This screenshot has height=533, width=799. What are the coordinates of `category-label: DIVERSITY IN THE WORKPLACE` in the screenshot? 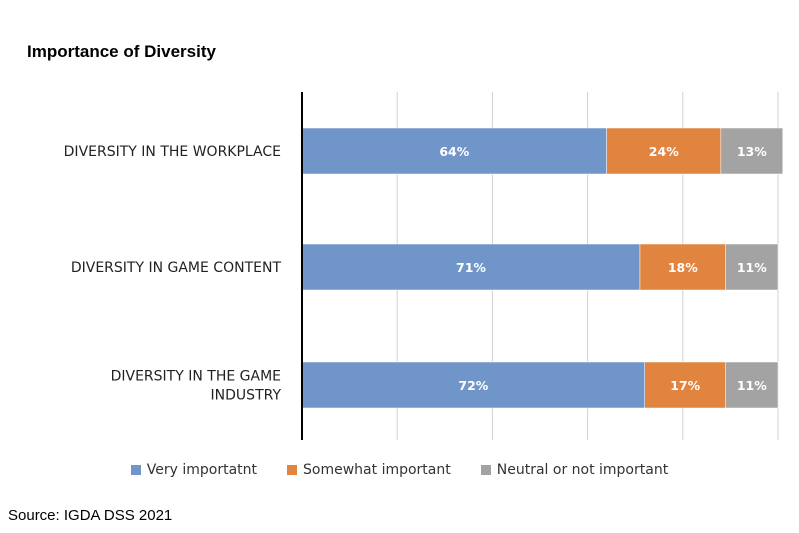 It's located at (172, 152).